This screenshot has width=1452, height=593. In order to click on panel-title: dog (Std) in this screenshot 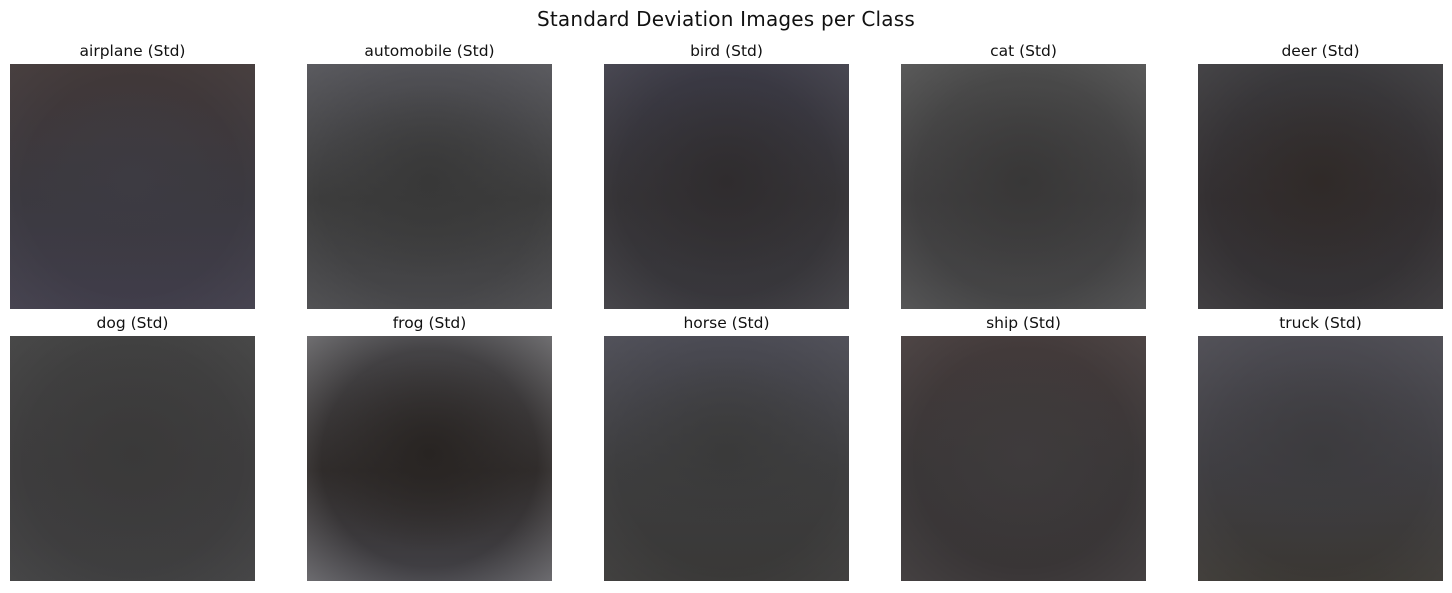, I will do `click(132, 323)`.